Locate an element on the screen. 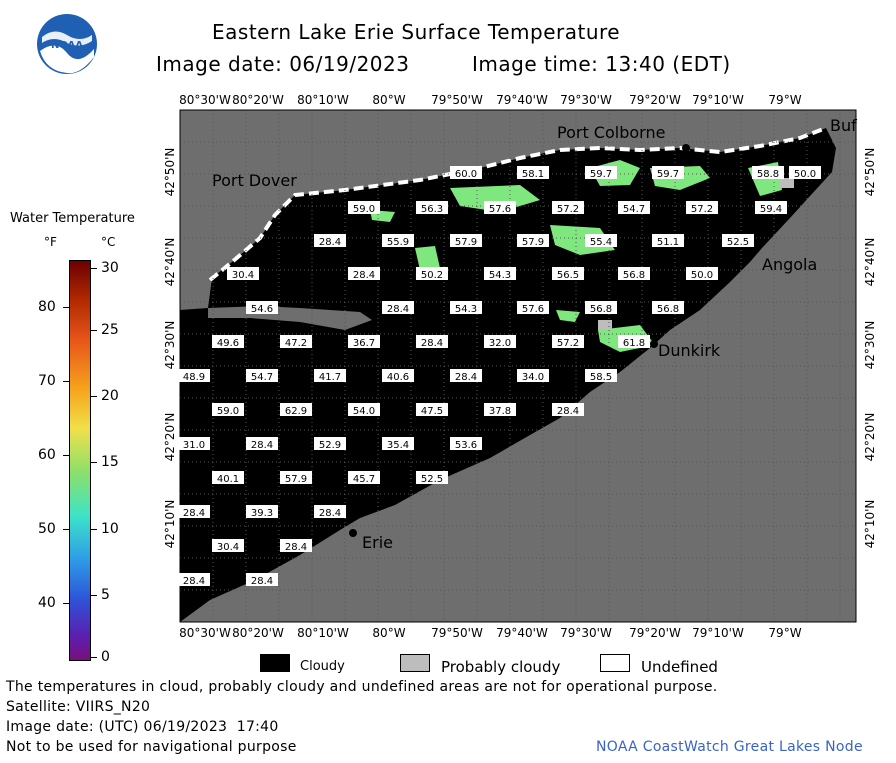 This screenshot has height=763, width=896. latitude-label-right: 42°30'N is located at coordinates (870, 345).